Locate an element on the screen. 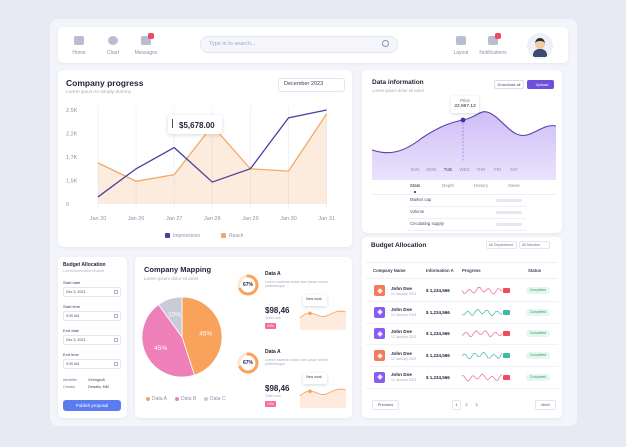 This screenshot has height=447, width=626. download-button is located at coordinates (509, 84).